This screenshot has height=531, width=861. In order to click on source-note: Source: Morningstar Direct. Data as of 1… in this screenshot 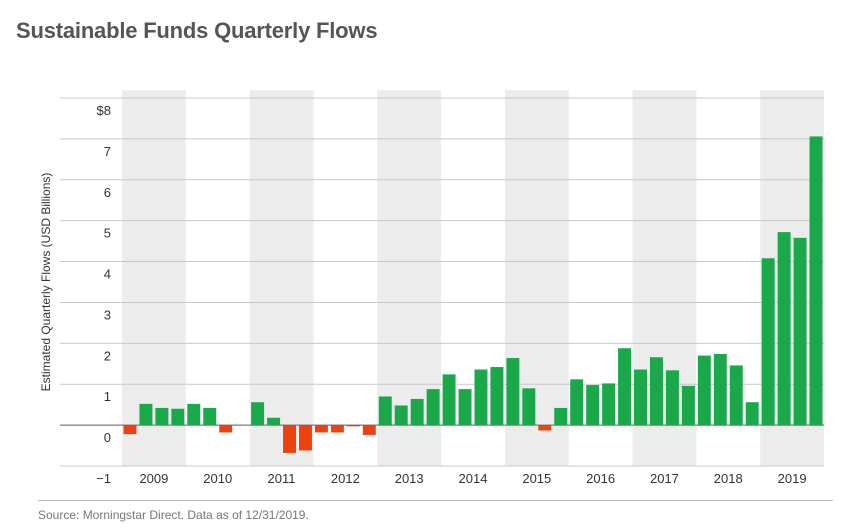, I will do `click(173, 515)`.